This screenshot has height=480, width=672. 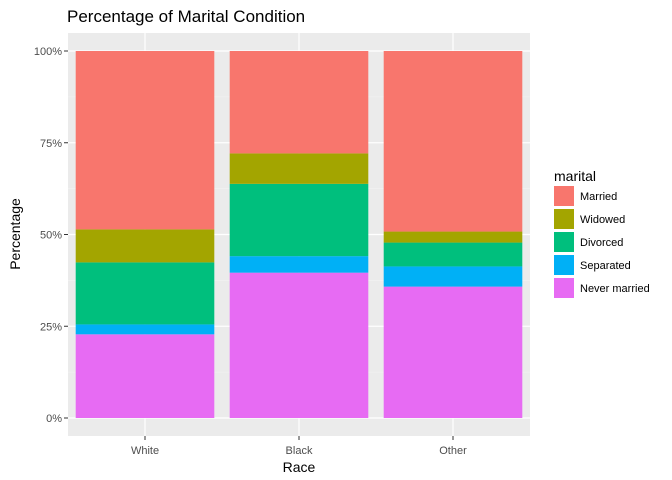 What do you see at coordinates (51, 327) in the screenshot?
I see `y-tick-label: 25%` at bounding box center [51, 327].